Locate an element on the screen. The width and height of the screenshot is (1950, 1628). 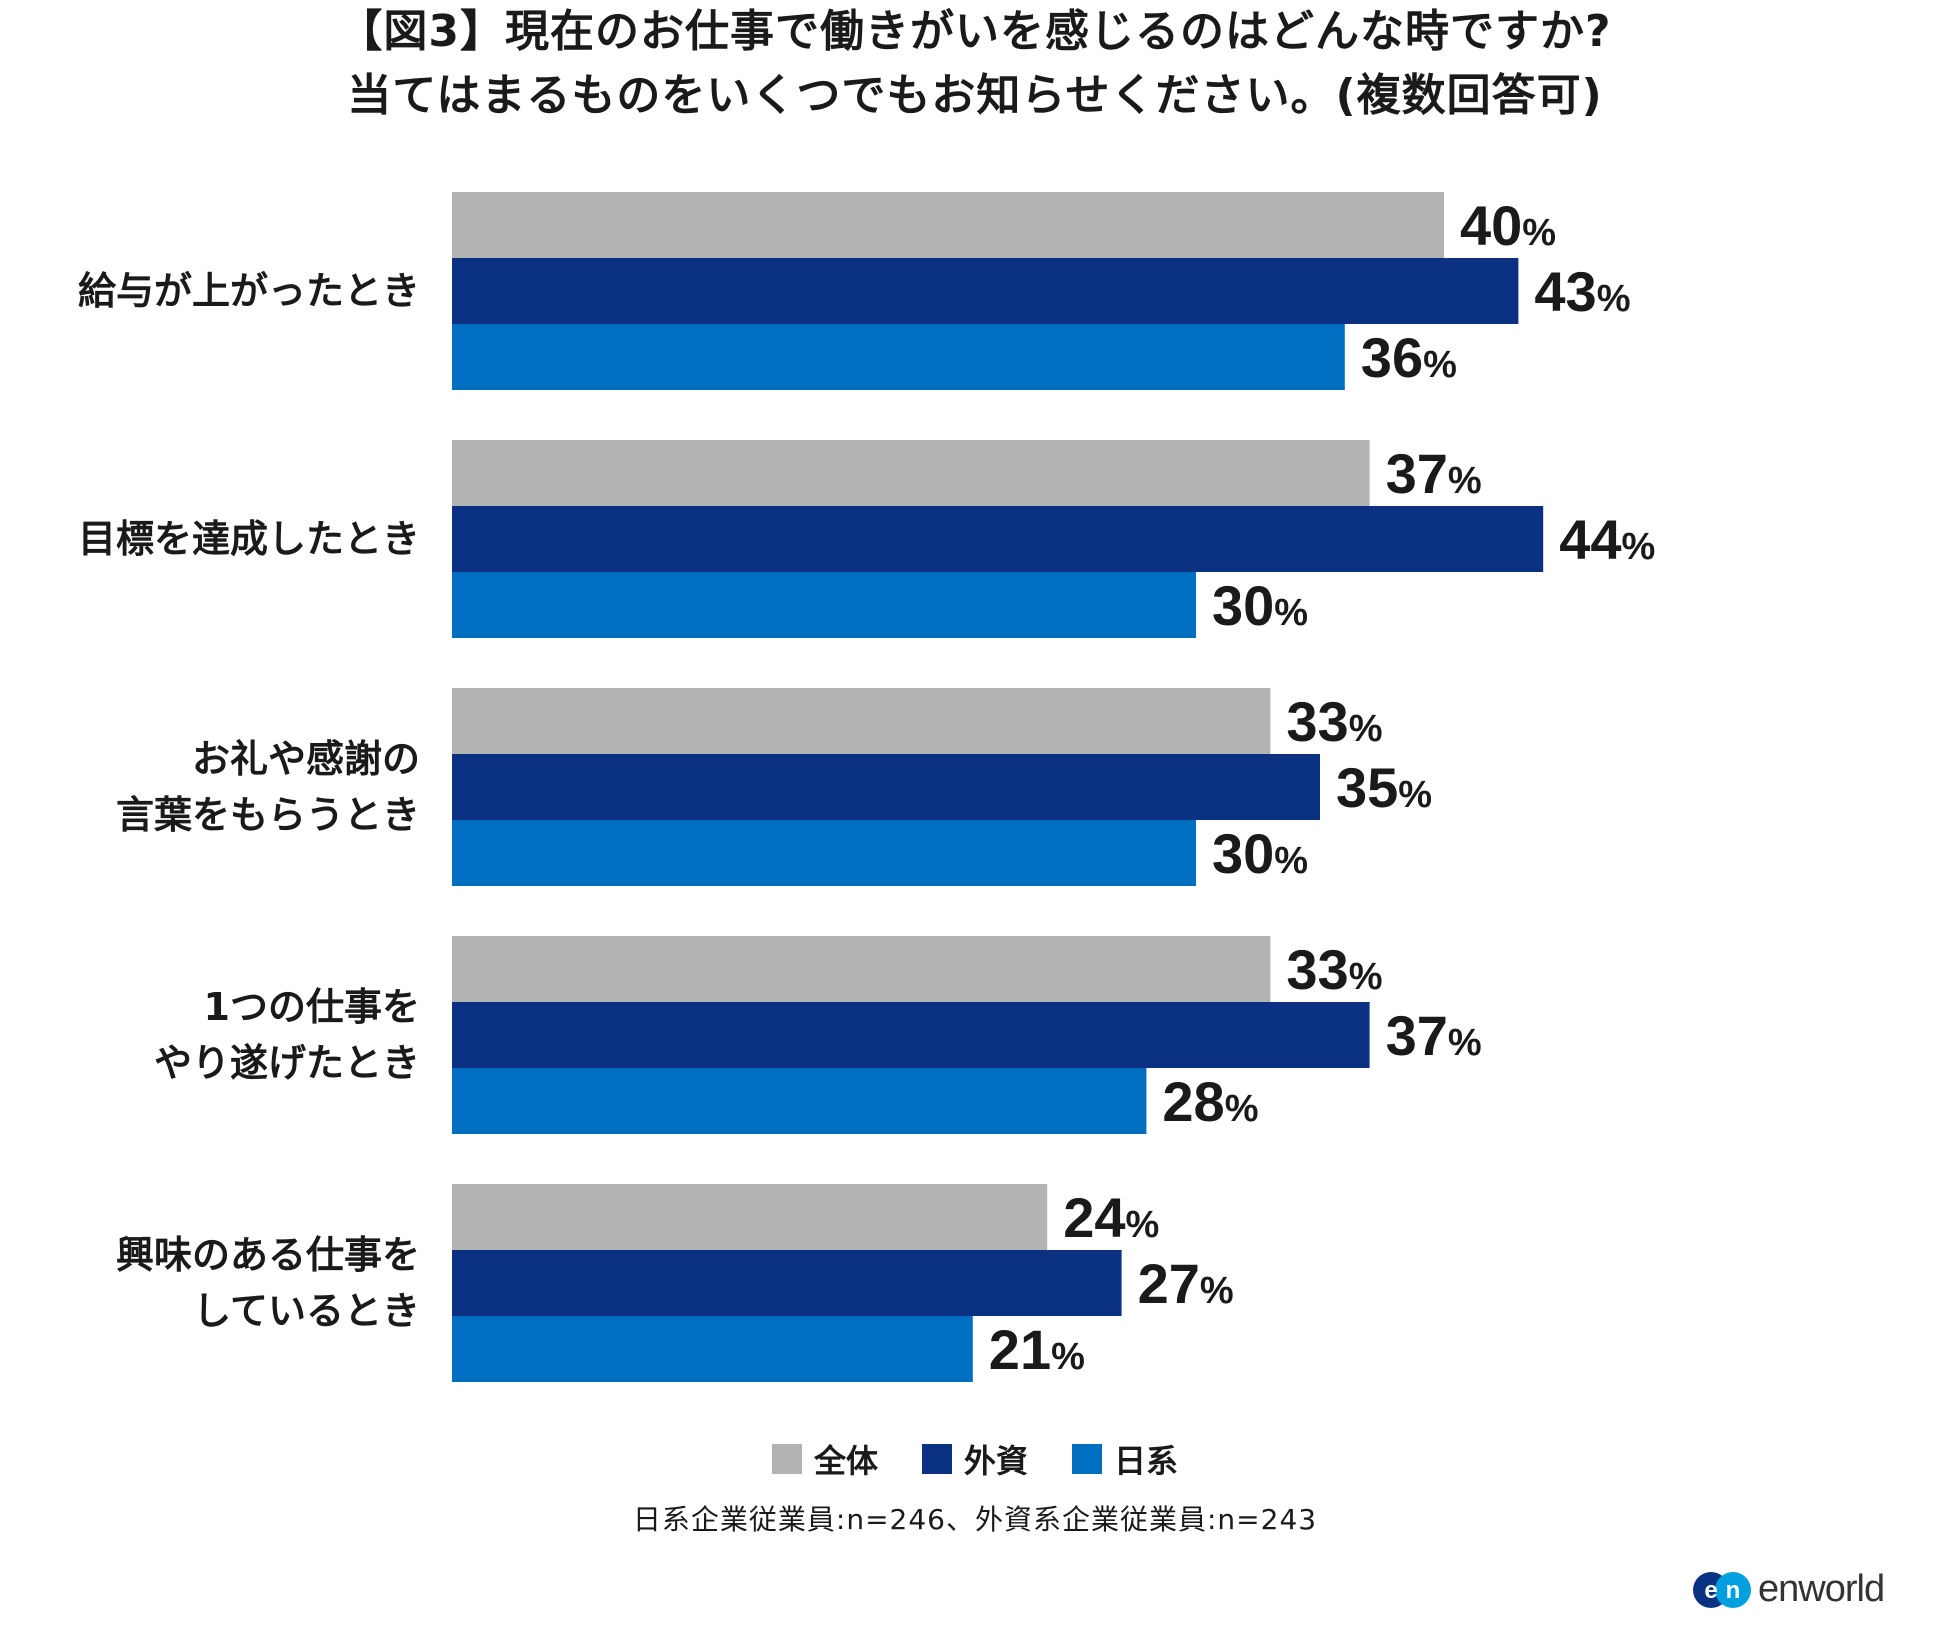
enworld-logo-mark-icon: e n is located at coordinates (1722, 1589).